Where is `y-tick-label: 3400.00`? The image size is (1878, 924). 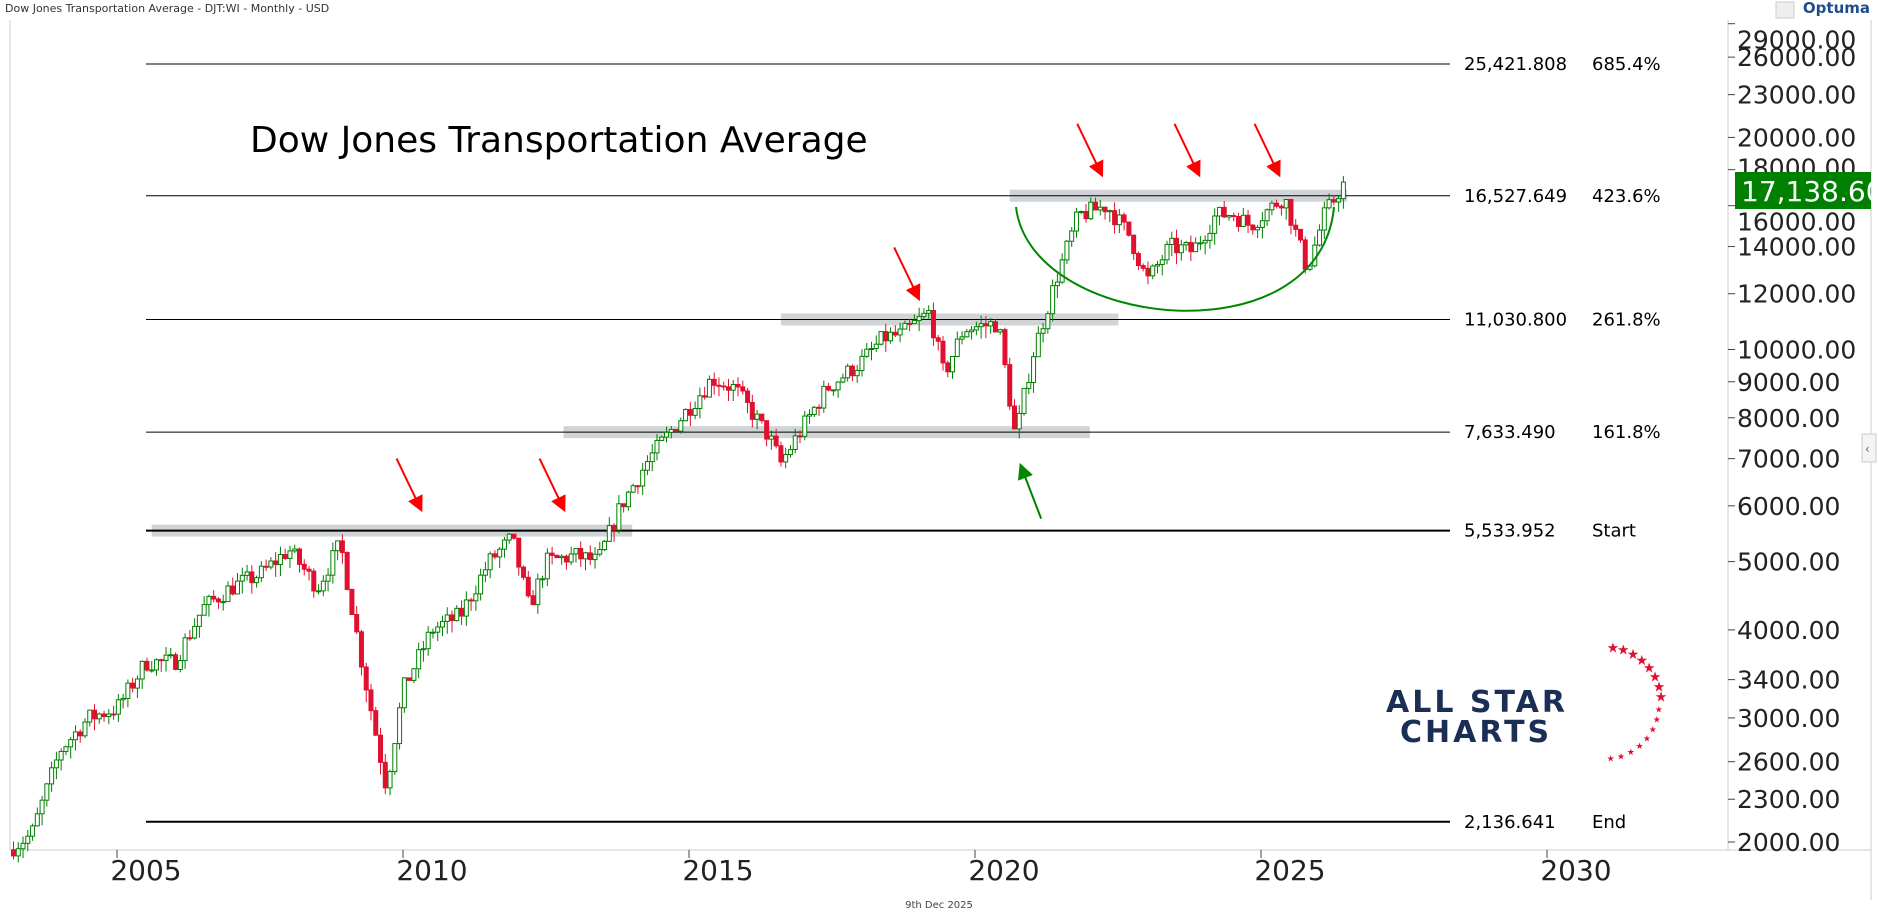 y-tick-label: 3400.00 is located at coordinates (1788, 680).